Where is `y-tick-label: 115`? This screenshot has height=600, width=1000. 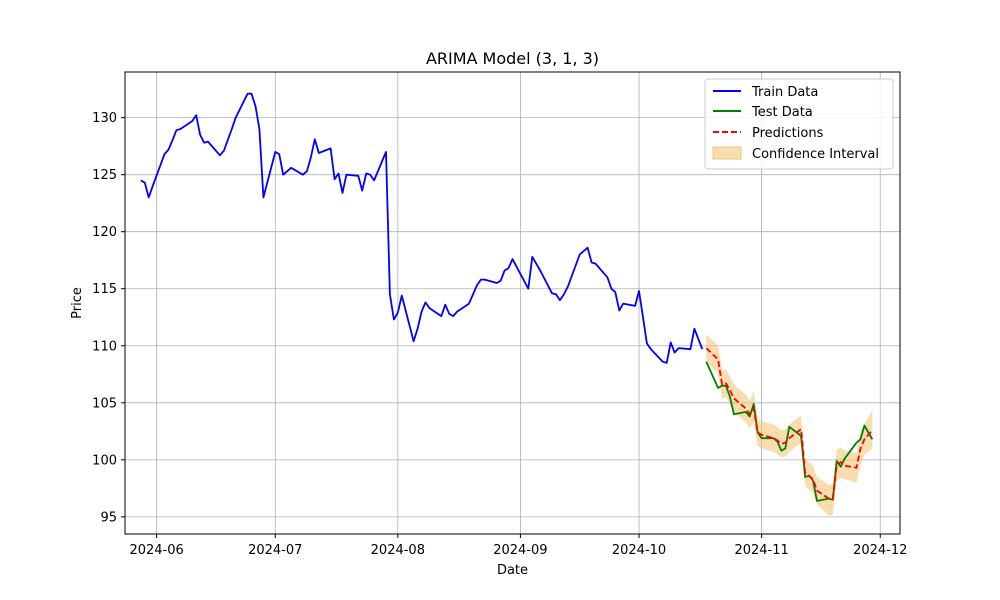
y-tick-label: 115 is located at coordinates (104, 289).